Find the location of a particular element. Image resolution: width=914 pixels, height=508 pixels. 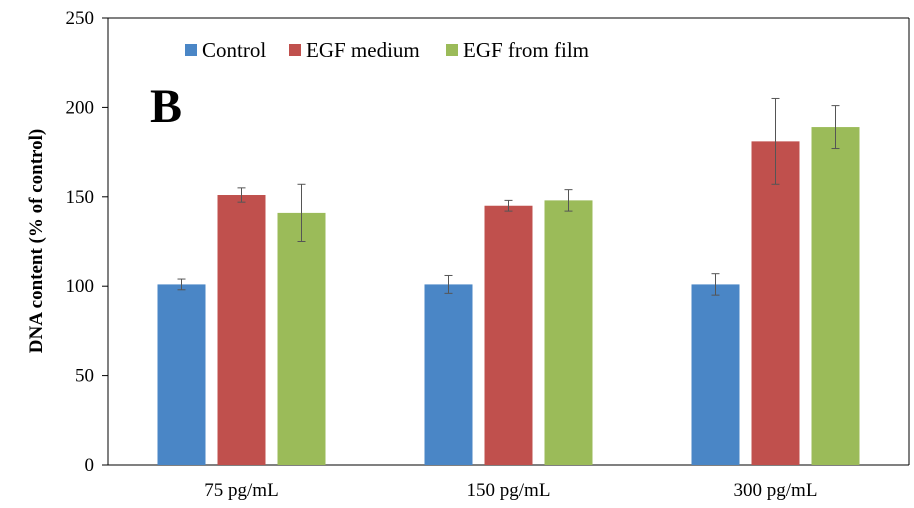

y-axis-label: DNA content (% of control) is located at coordinates (36, 241).